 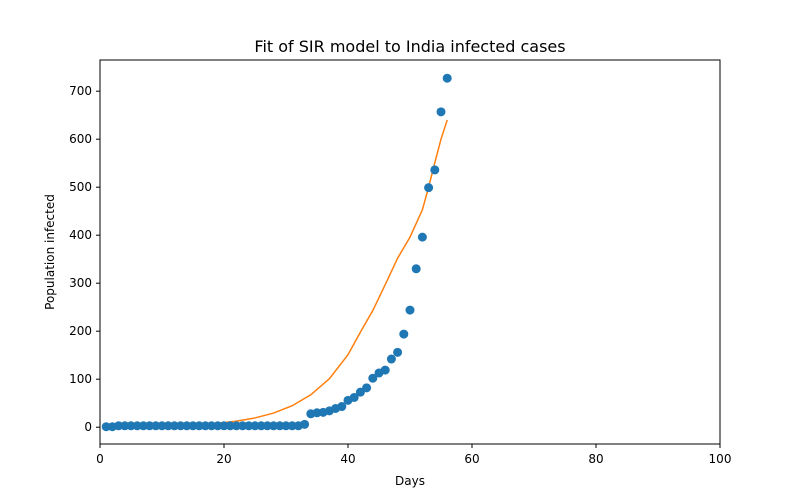 What do you see at coordinates (80, 139) in the screenshot?
I see `y-tick-label: 600` at bounding box center [80, 139].